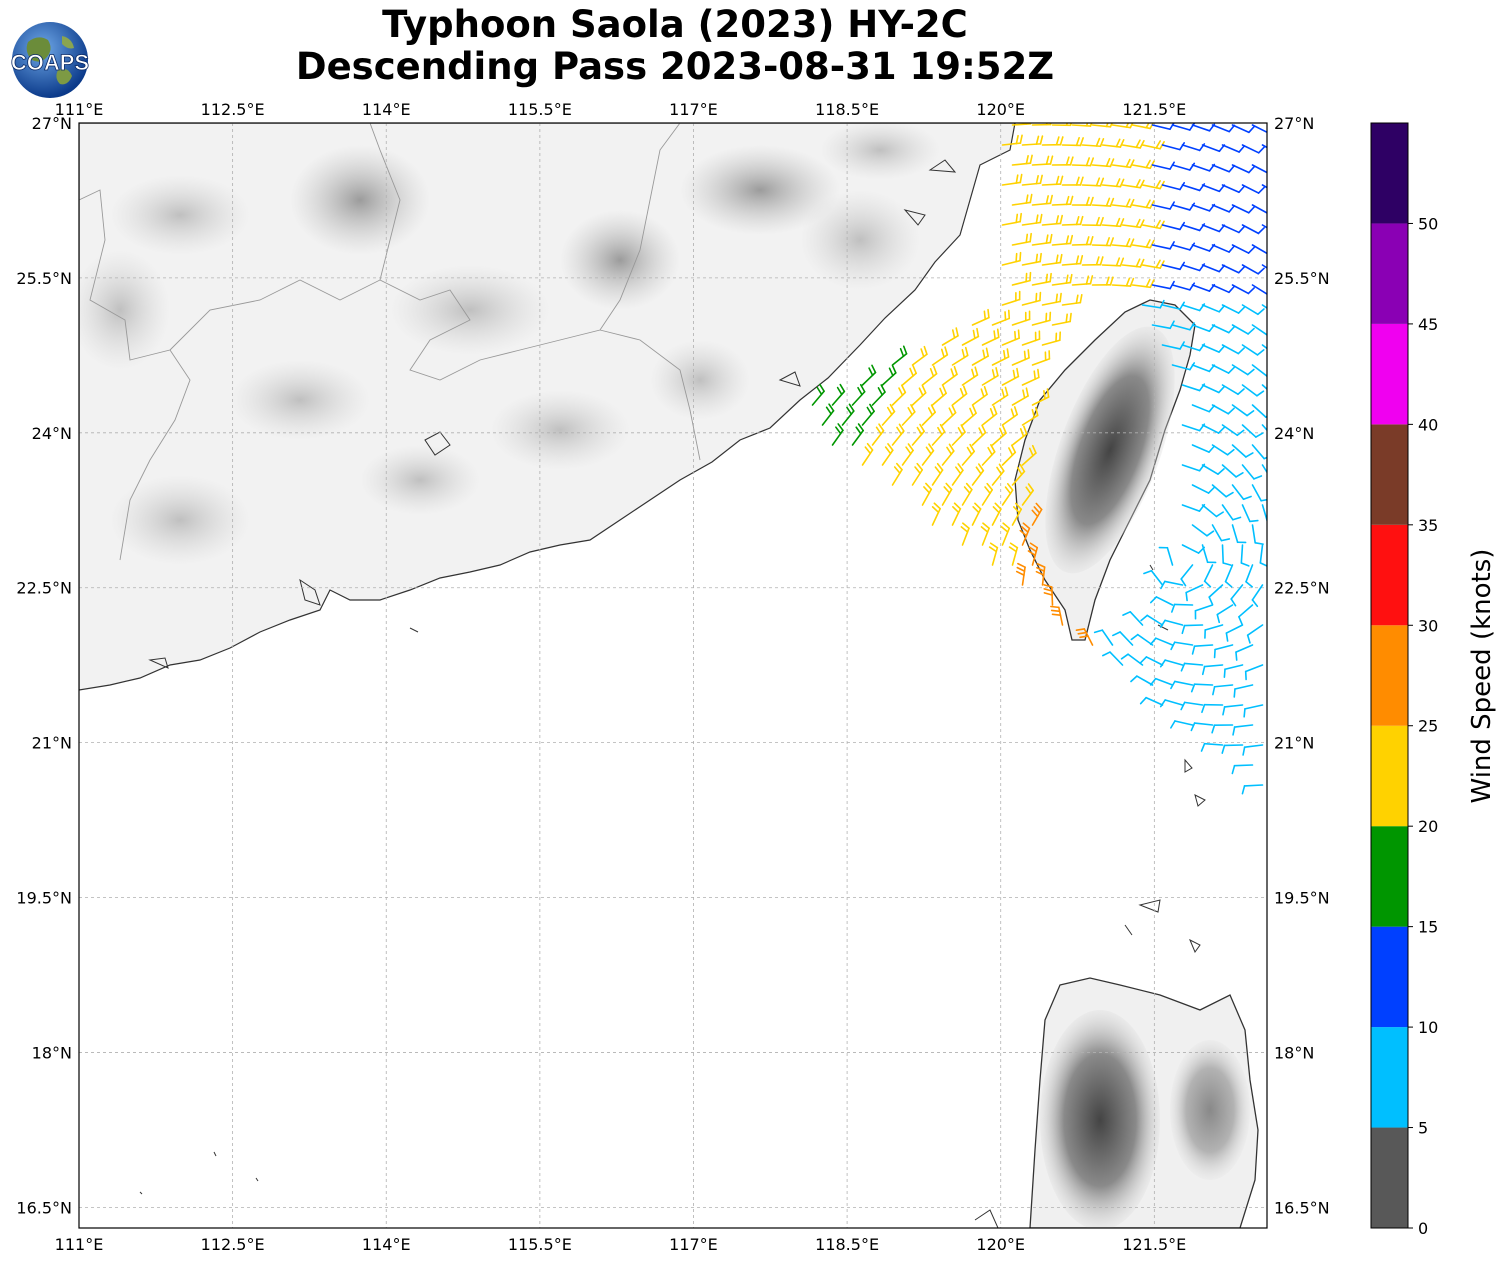 The image size is (1507, 1264). Describe the element at coordinates (50, 60) in the screenshot. I see `globe-logo-icon: COAPS` at that location.